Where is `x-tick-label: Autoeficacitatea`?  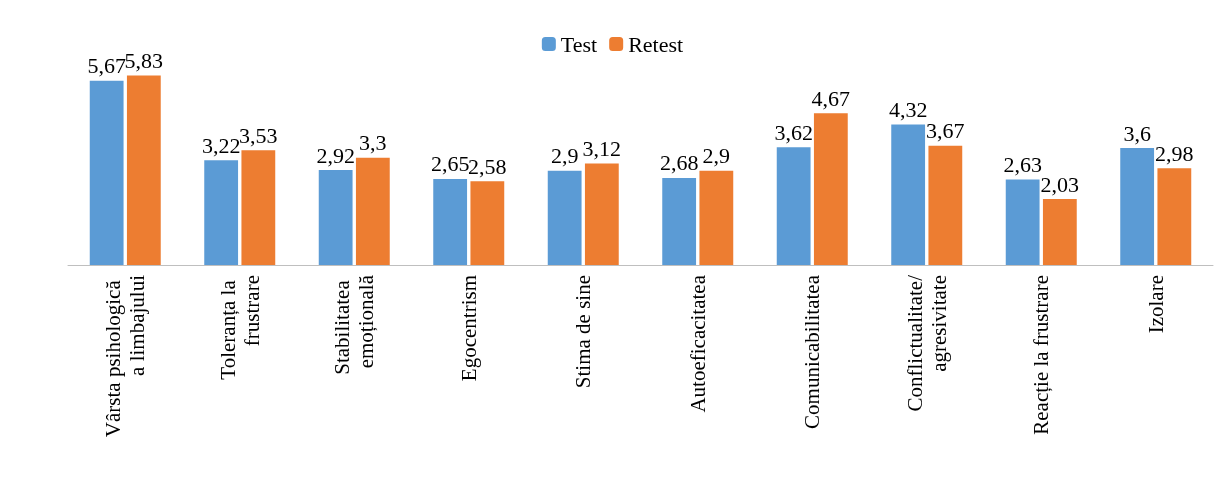
x-tick-label: Autoeficacitatea is located at coordinates (697, 343).